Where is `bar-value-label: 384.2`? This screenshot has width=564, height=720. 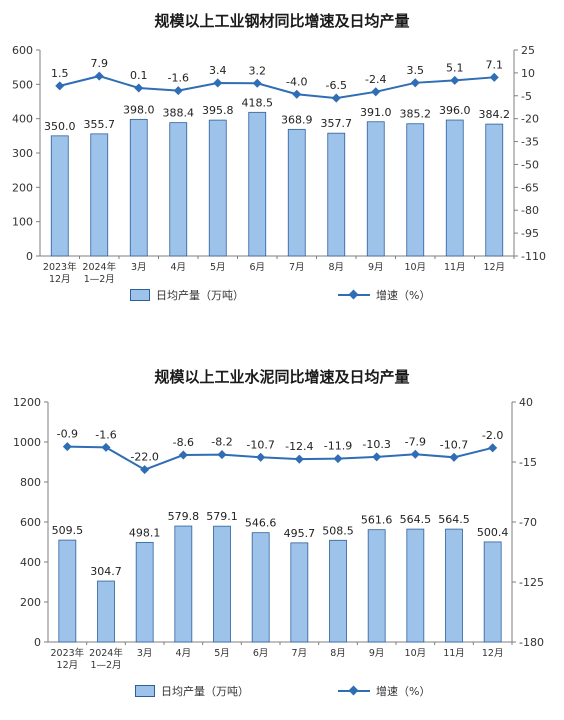 bar-value-label: 384.2 is located at coordinates (495, 114).